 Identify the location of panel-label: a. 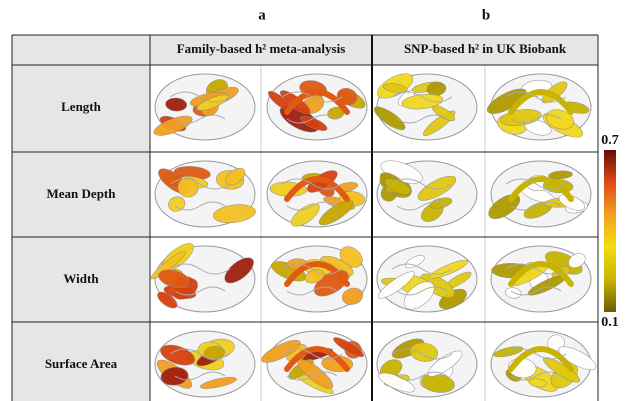
(262, 15).